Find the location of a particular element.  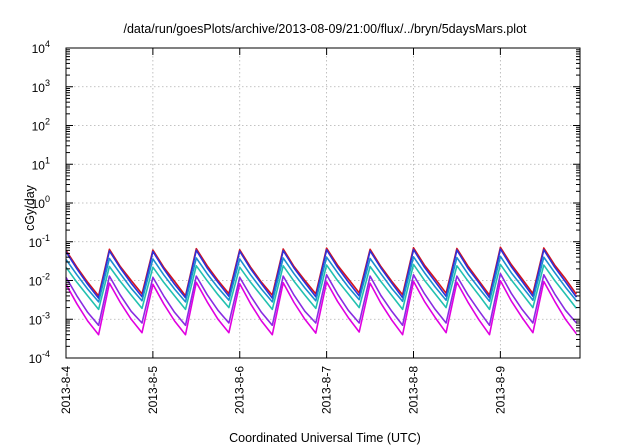

x-tick-label: 2013-8-8 is located at coordinates (413, 390).